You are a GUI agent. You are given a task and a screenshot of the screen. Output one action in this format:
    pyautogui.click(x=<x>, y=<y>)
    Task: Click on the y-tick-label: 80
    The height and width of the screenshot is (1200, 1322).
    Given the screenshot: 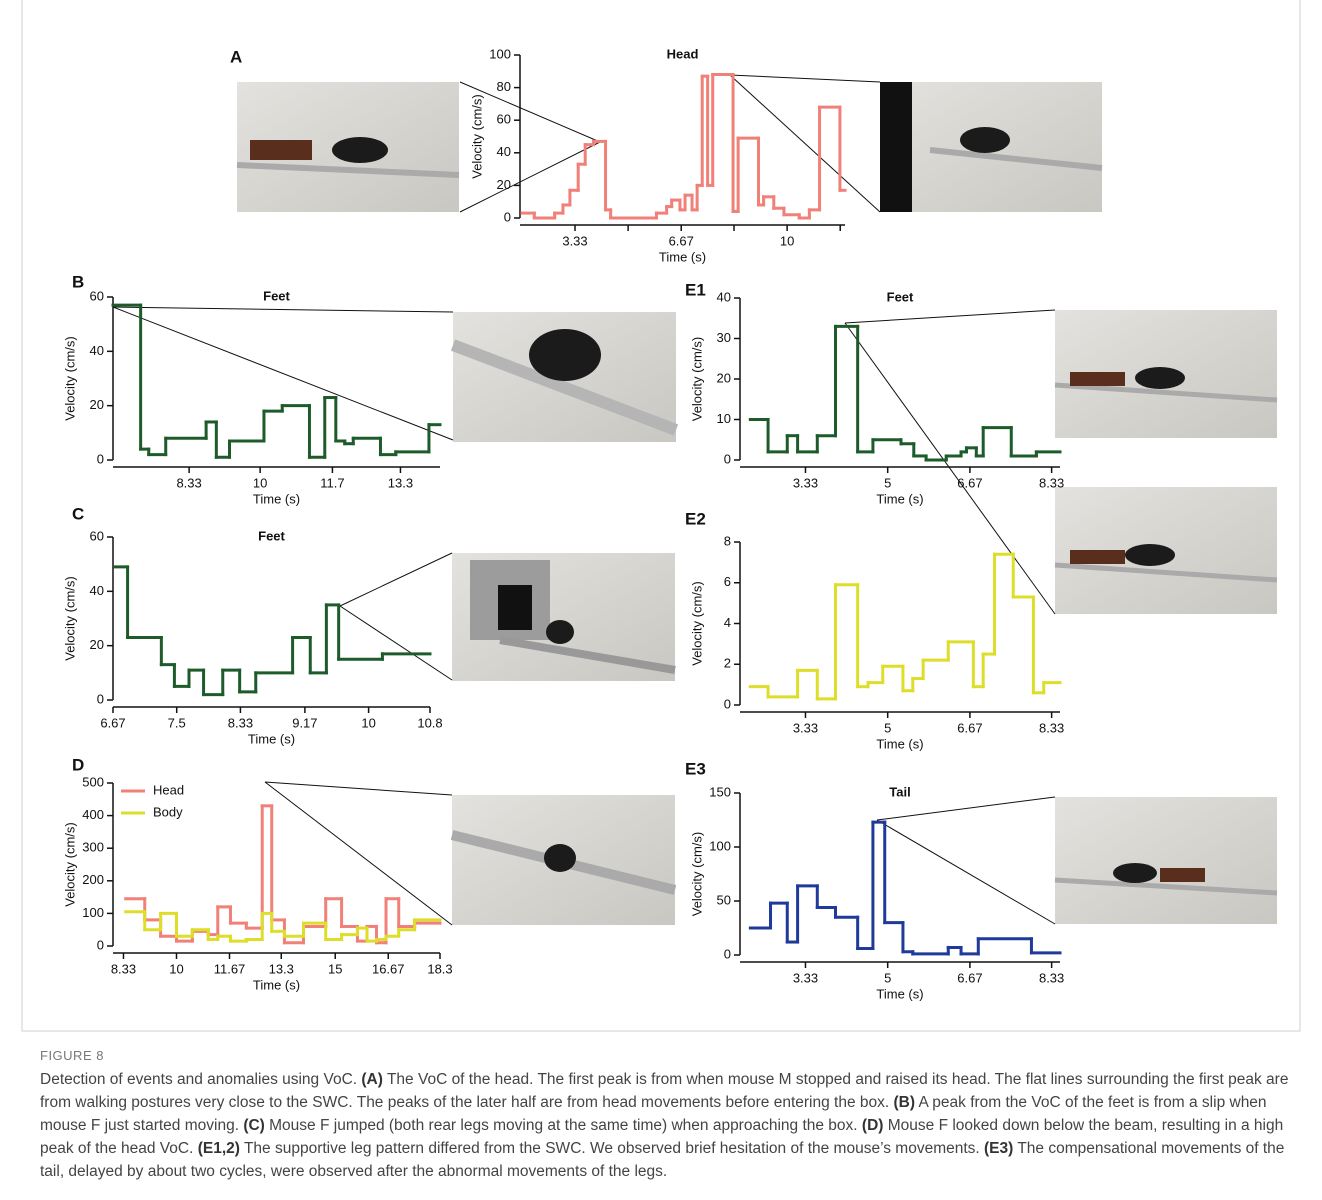 What is the action you would take?
    pyautogui.click(x=504, y=86)
    